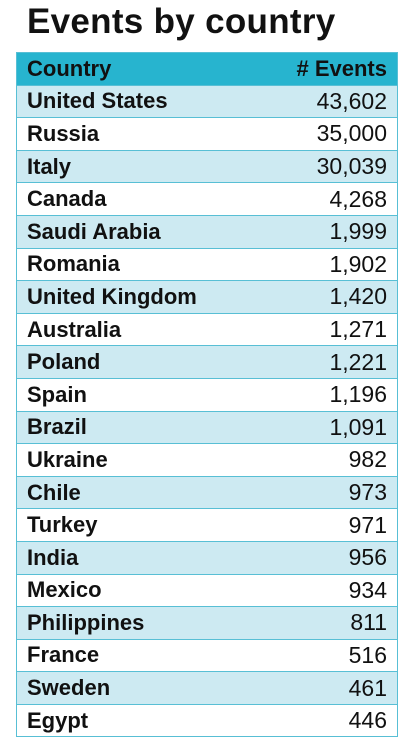 This screenshot has width=416, height=753. I want to click on events-cell: 35,000, so click(327, 134).